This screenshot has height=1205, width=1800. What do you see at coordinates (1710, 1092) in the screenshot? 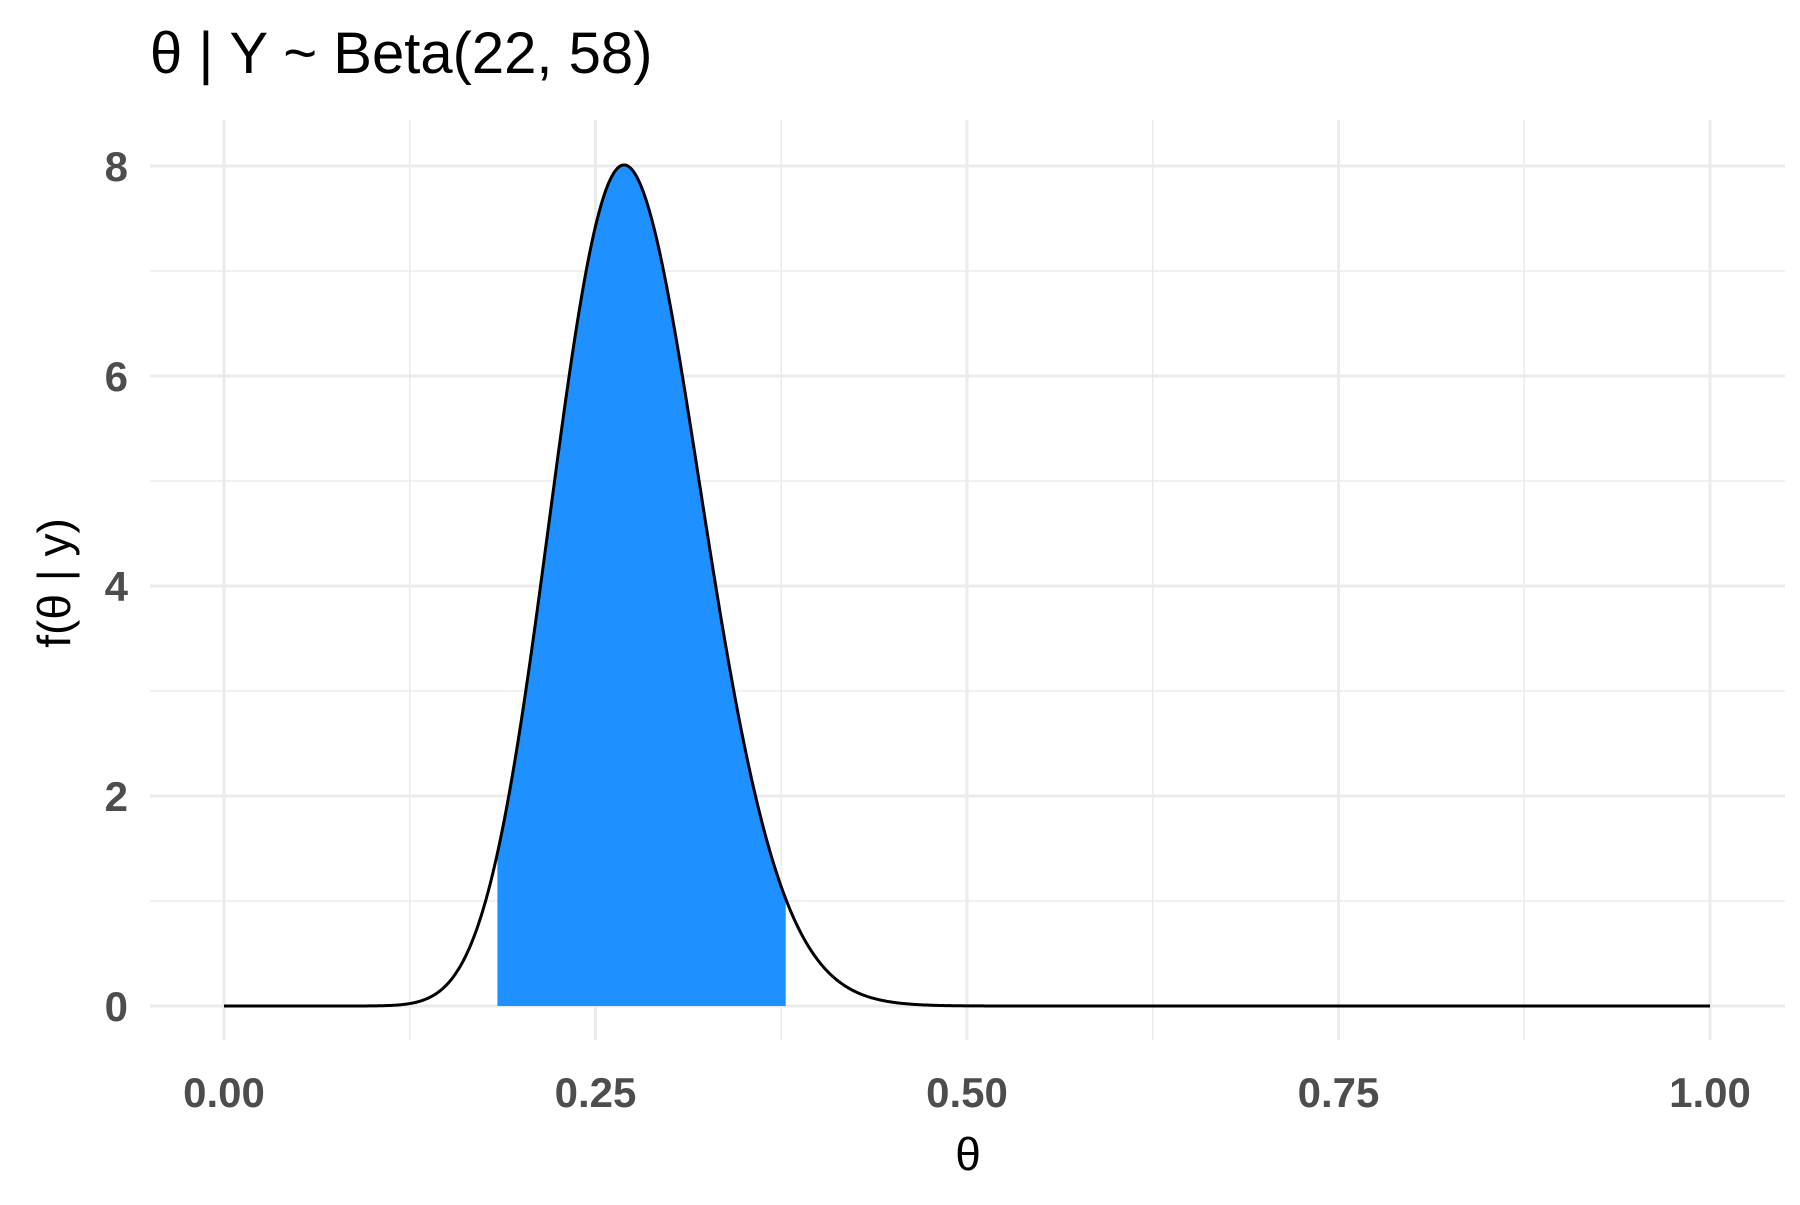
I see `x-tick-label: 1.00` at bounding box center [1710, 1092].